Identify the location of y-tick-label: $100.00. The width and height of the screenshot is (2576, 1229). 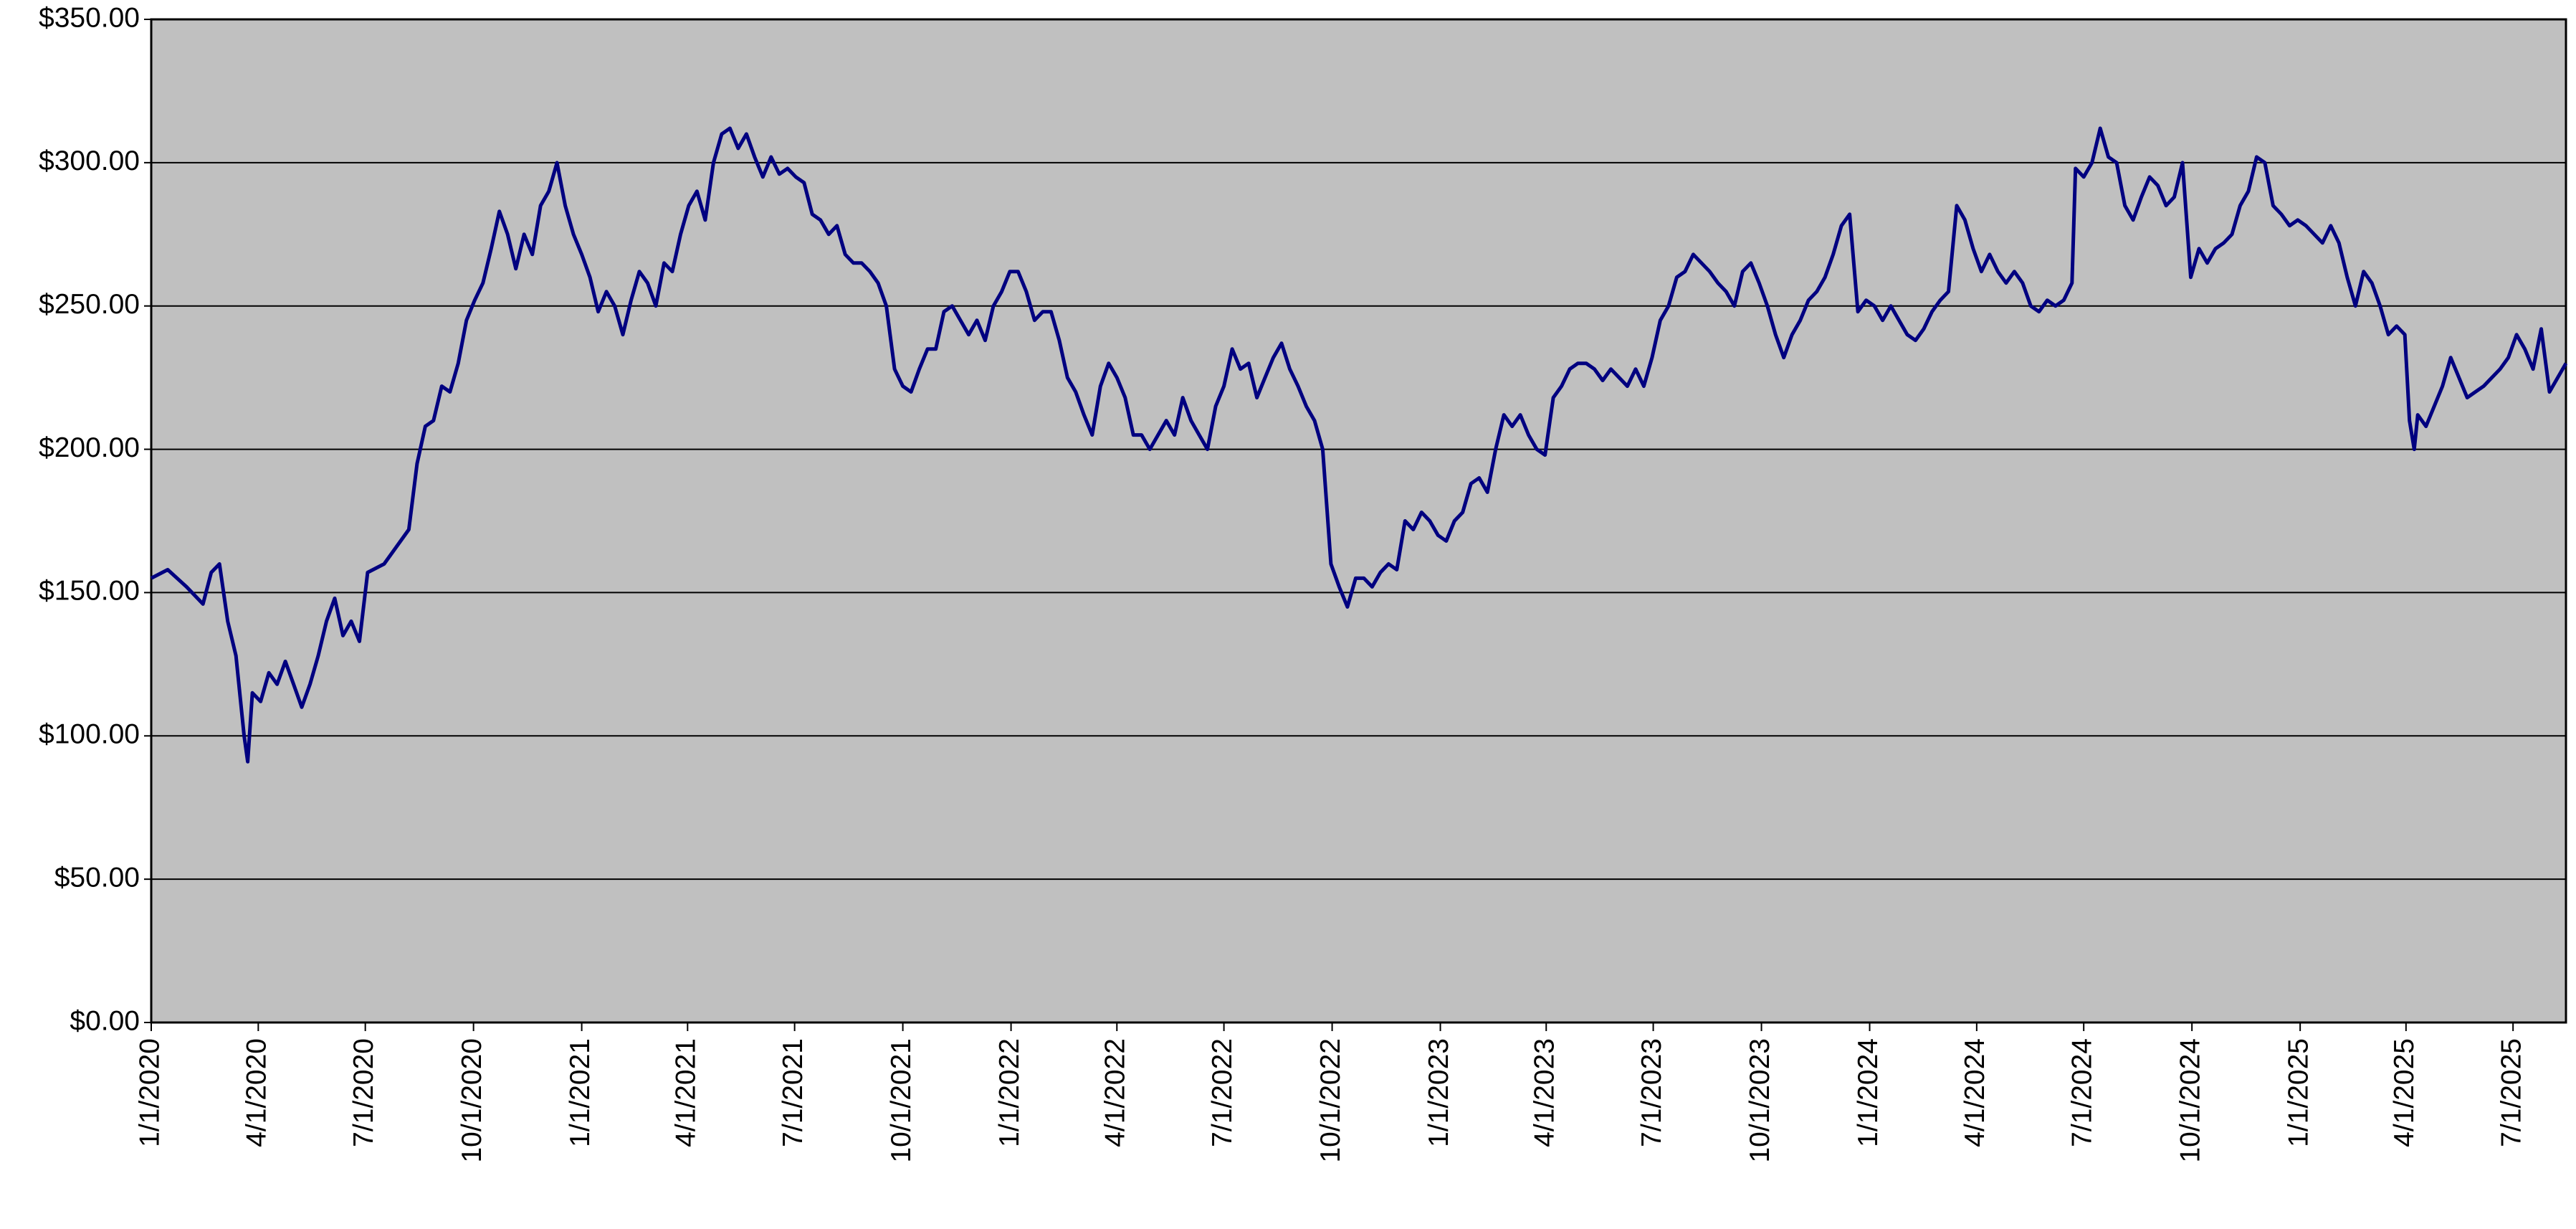
(89, 735).